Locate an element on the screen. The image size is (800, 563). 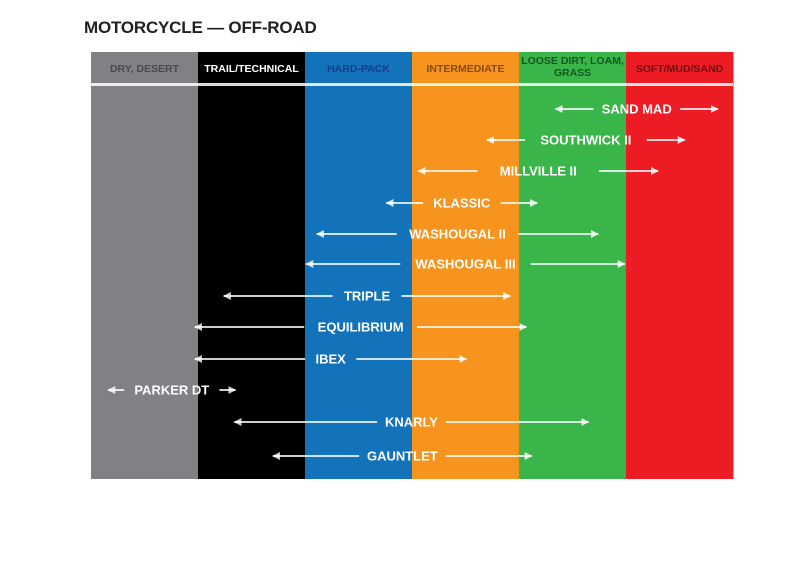
tire-range: WASHOUGAL II is located at coordinates (457, 234).